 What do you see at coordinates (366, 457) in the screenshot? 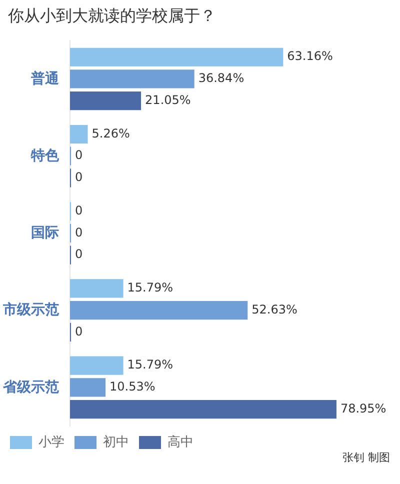
I see `text: 张钊 制图` at bounding box center [366, 457].